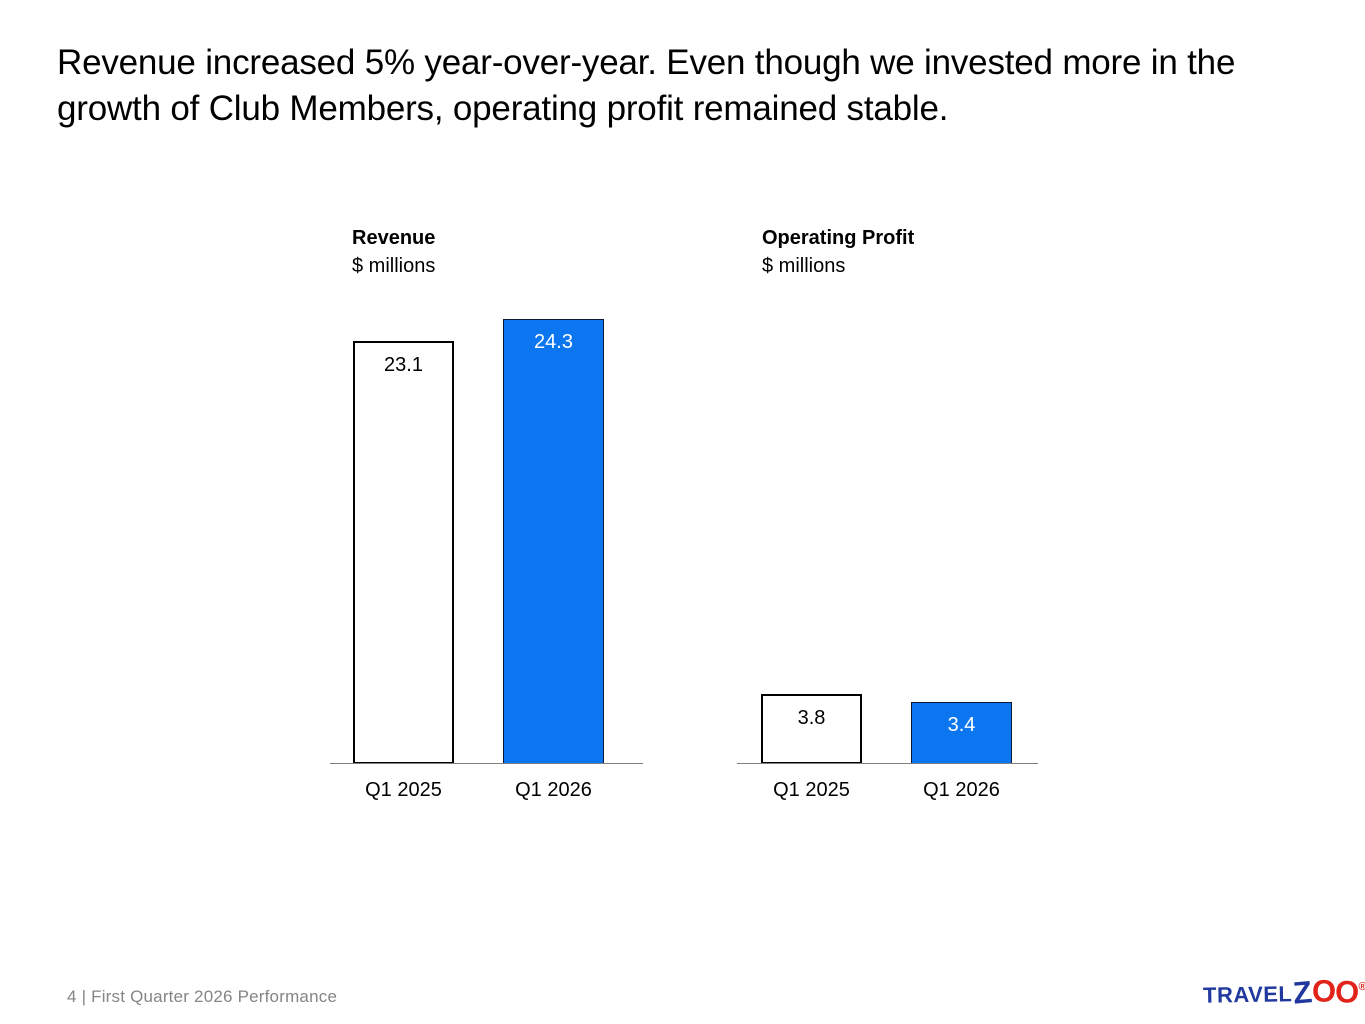 This screenshot has width=1365, height=1024. What do you see at coordinates (811, 790) in the screenshot?
I see `operating-profit-x-tick-q1-2025: Q1 2025` at bounding box center [811, 790].